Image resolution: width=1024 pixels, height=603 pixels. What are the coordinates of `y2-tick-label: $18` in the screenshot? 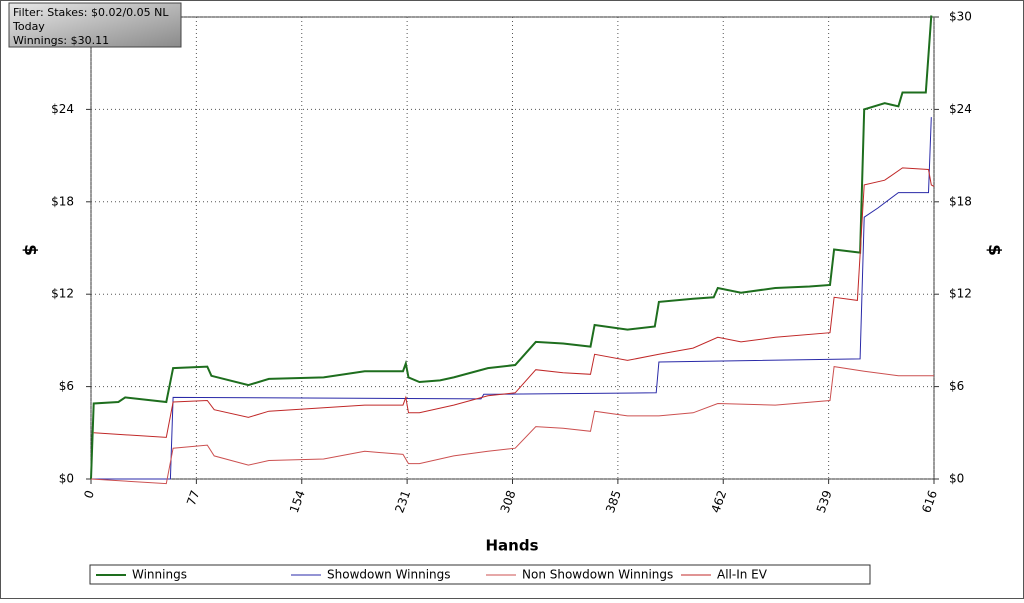 It's located at (960, 201).